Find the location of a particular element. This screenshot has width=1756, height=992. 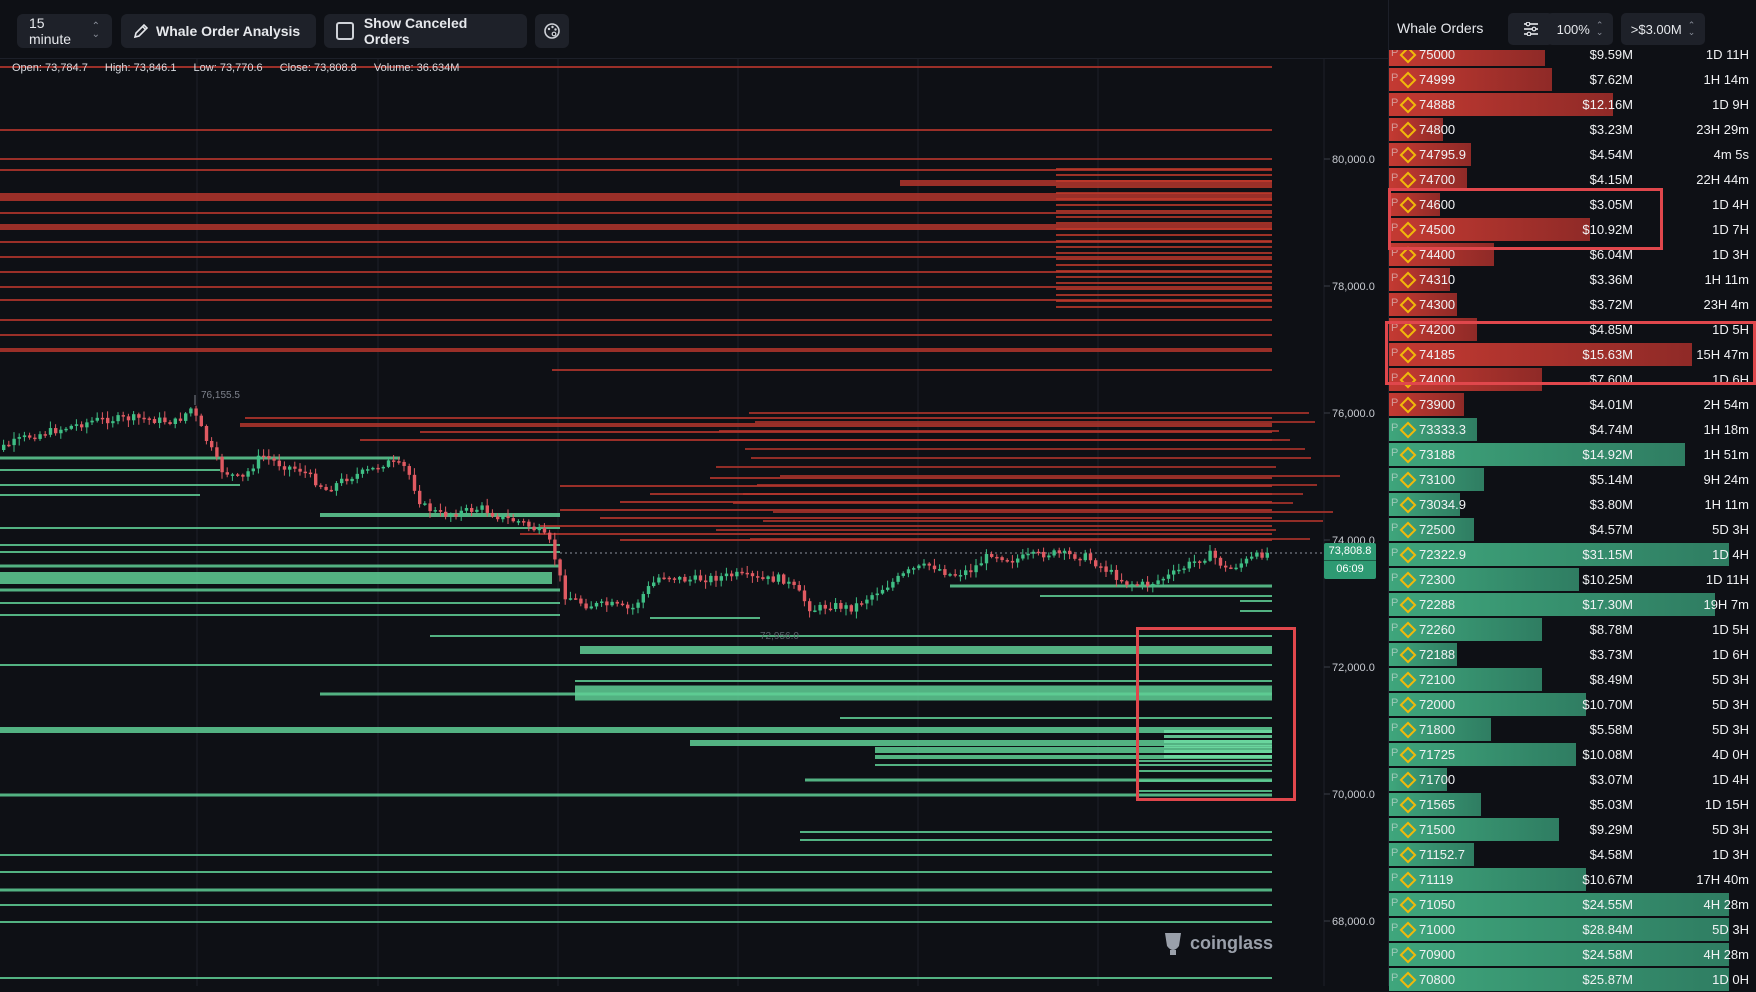

whale-analysis-button: Whale Order Analysis is located at coordinates (218, 31).